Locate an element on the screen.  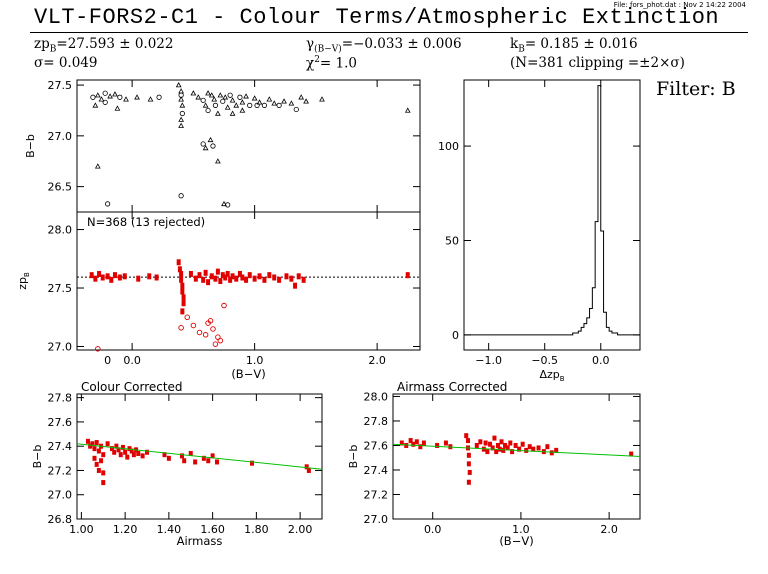
colour-raw-ylabel: B−b is located at coordinates (30, 146).